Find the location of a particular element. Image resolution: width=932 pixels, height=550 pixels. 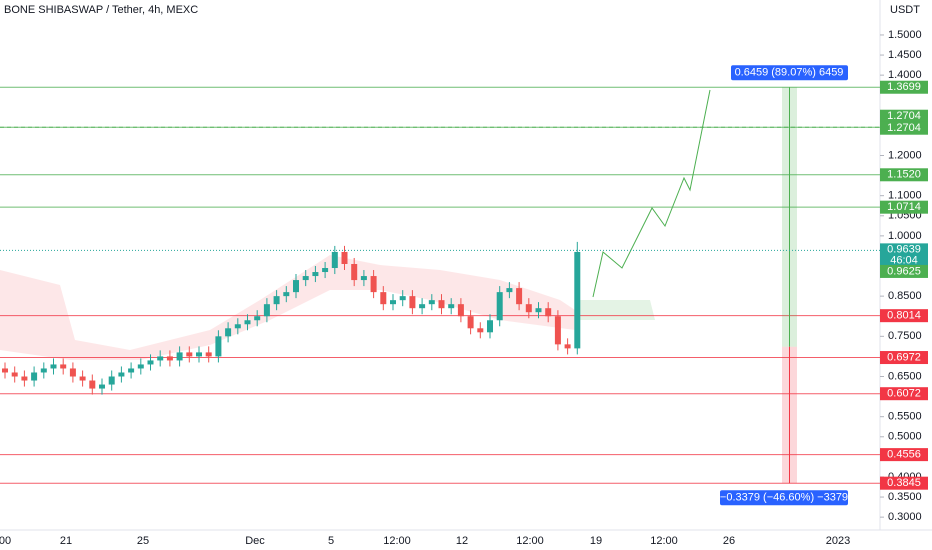

level-label: 1.1520 is located at coordinates (904, 175).